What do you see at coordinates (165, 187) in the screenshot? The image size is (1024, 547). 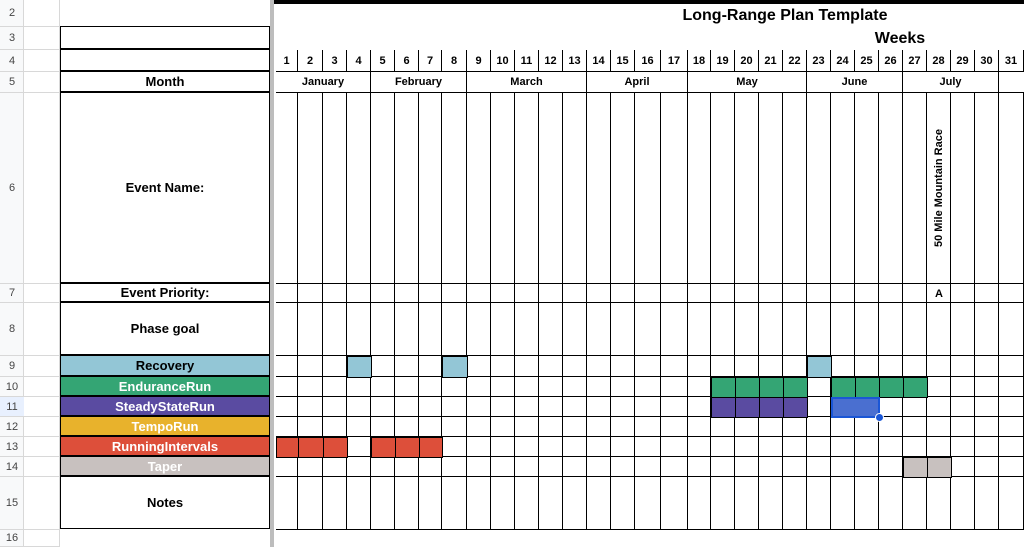 I see `event-name-label: Event Name:` at bounding box center [165, 187].